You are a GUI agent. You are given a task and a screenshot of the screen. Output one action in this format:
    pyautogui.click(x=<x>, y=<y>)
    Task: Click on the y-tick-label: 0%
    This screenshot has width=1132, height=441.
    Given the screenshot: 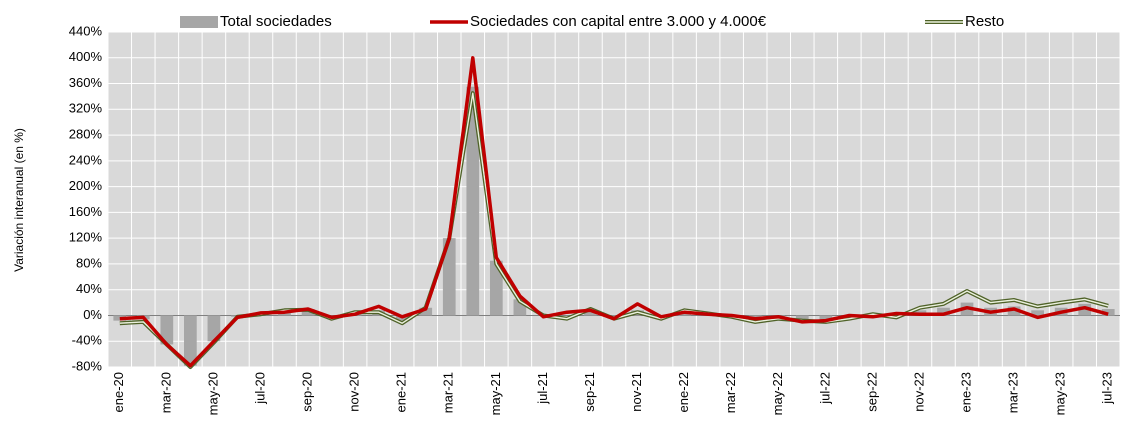 What is the action you would take?
    pyautogui.click(x=92, y=314)
    